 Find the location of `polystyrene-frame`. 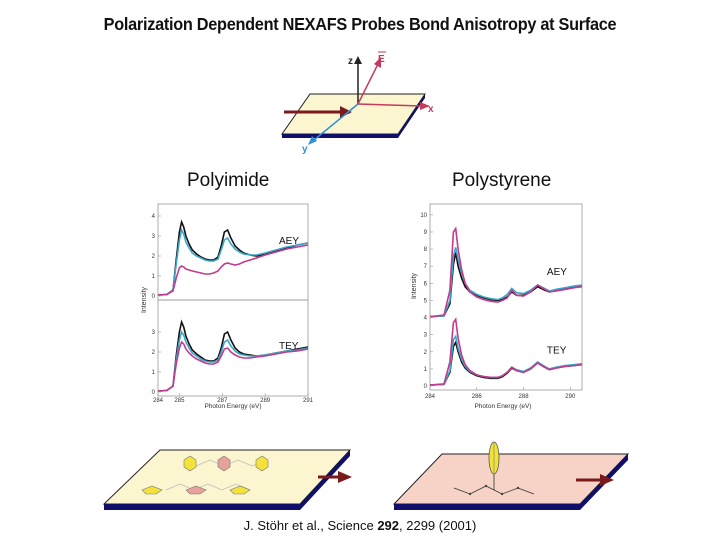

polystyrene-frame is located at coordinates (506, 297).